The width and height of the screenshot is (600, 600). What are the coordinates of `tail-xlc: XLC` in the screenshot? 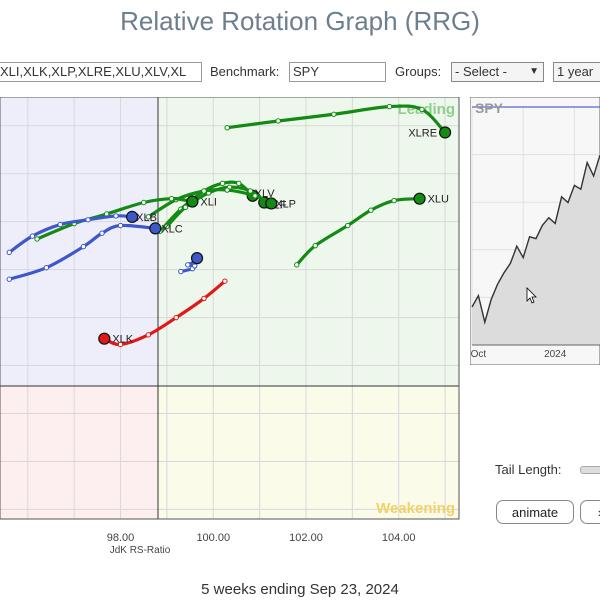 It's located at (94, 252).